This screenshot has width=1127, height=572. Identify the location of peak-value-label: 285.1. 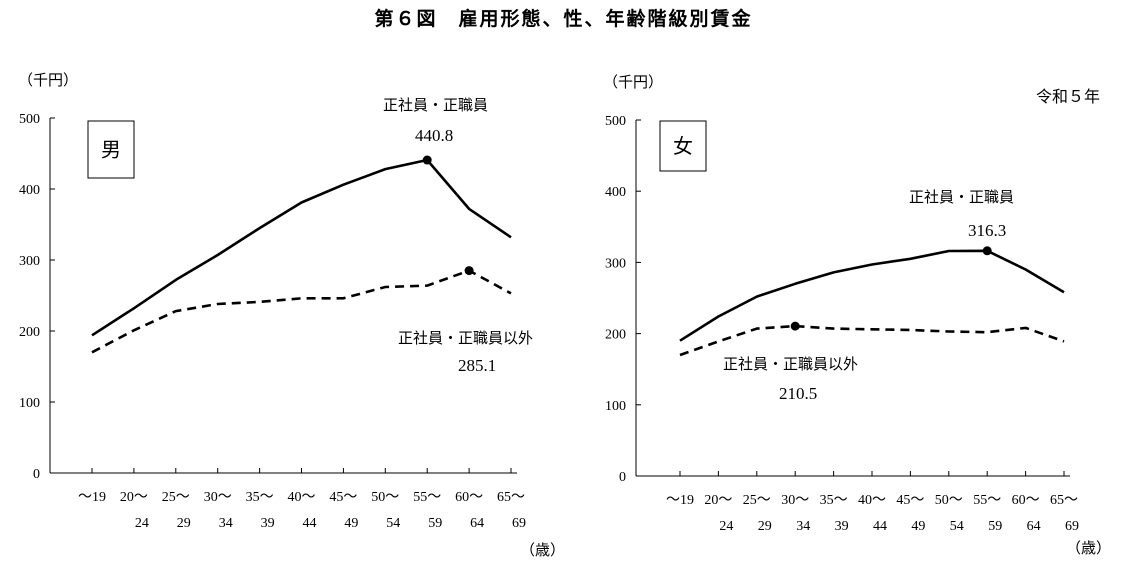
(477, 365).